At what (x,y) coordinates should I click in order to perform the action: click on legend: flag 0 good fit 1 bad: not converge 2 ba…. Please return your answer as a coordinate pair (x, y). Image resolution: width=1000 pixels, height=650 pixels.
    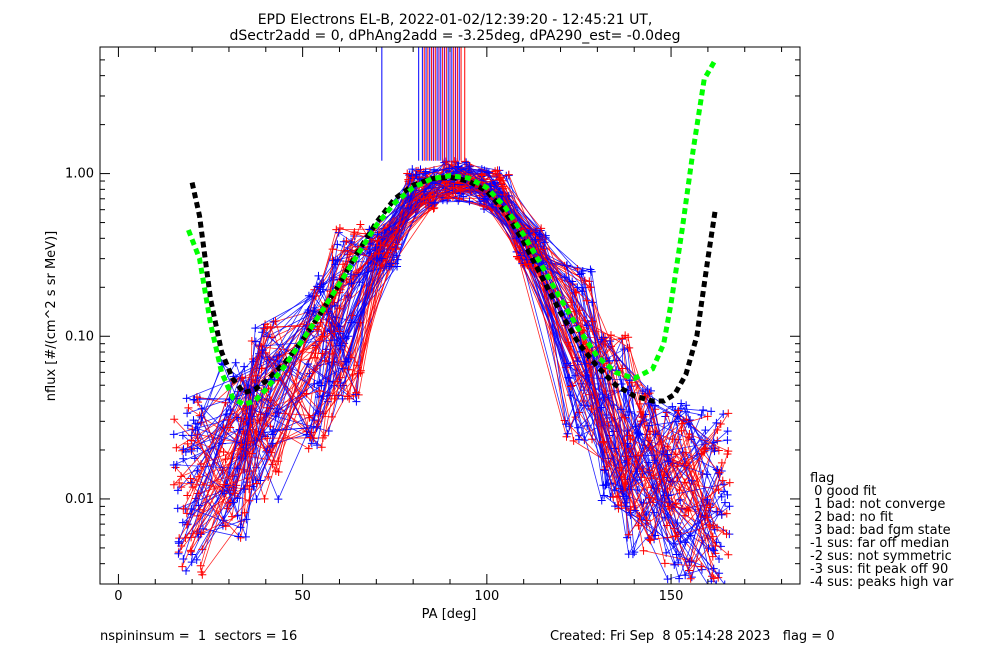
    Looking at the image, I should click on (882, 530).